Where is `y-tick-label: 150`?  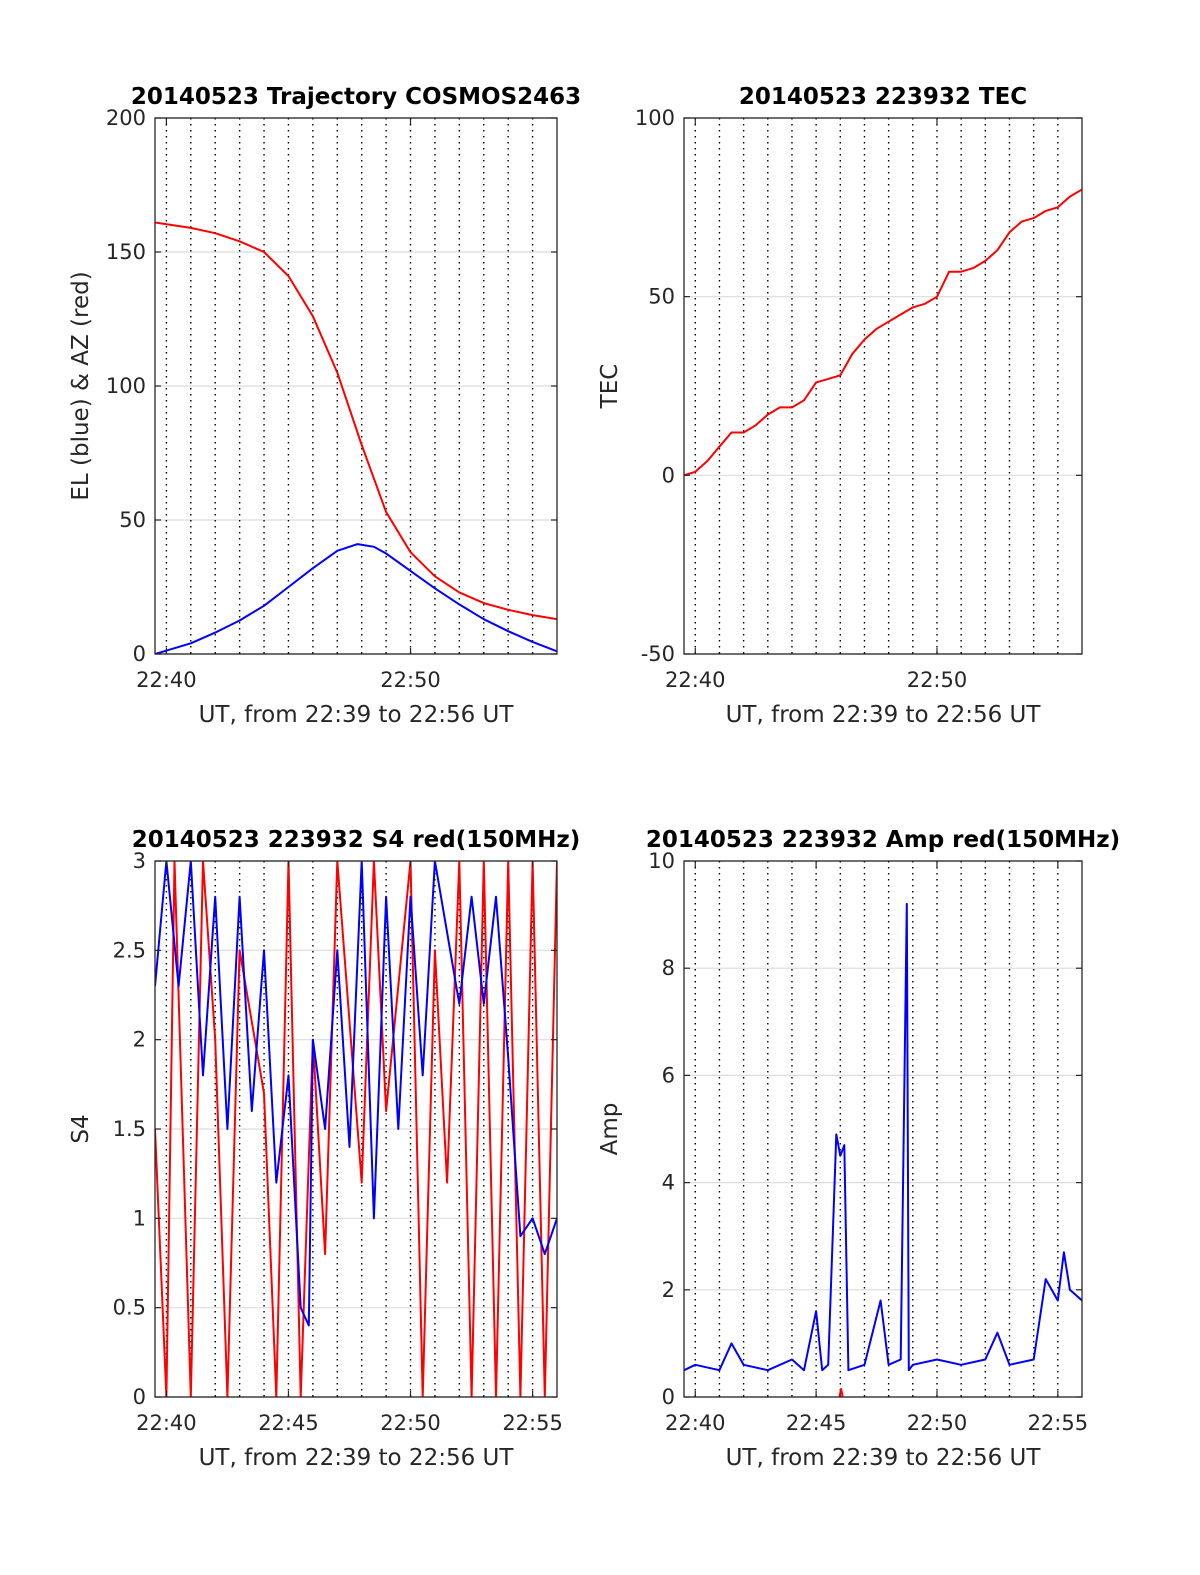 y-tick-label: 150 is located at coordinates (126, 252).